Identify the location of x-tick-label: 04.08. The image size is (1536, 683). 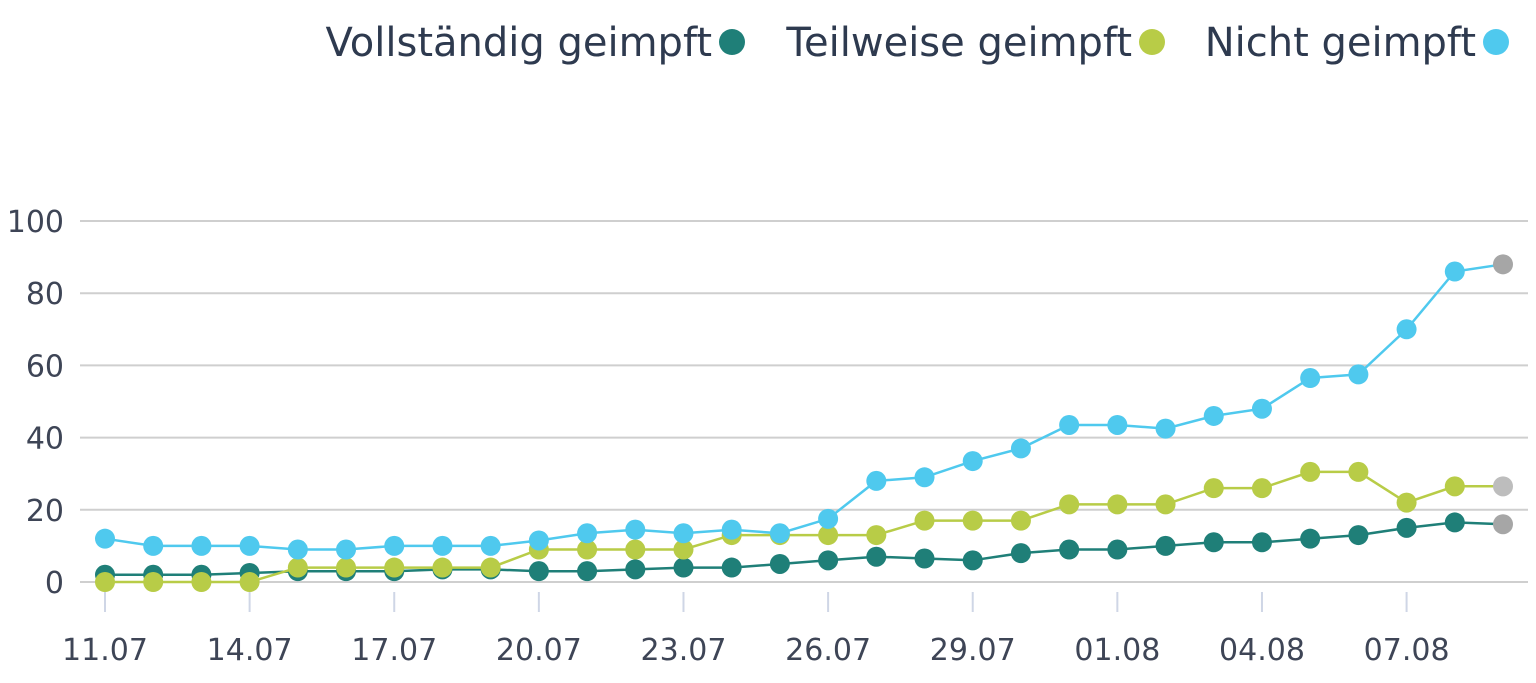
(1262, 650).